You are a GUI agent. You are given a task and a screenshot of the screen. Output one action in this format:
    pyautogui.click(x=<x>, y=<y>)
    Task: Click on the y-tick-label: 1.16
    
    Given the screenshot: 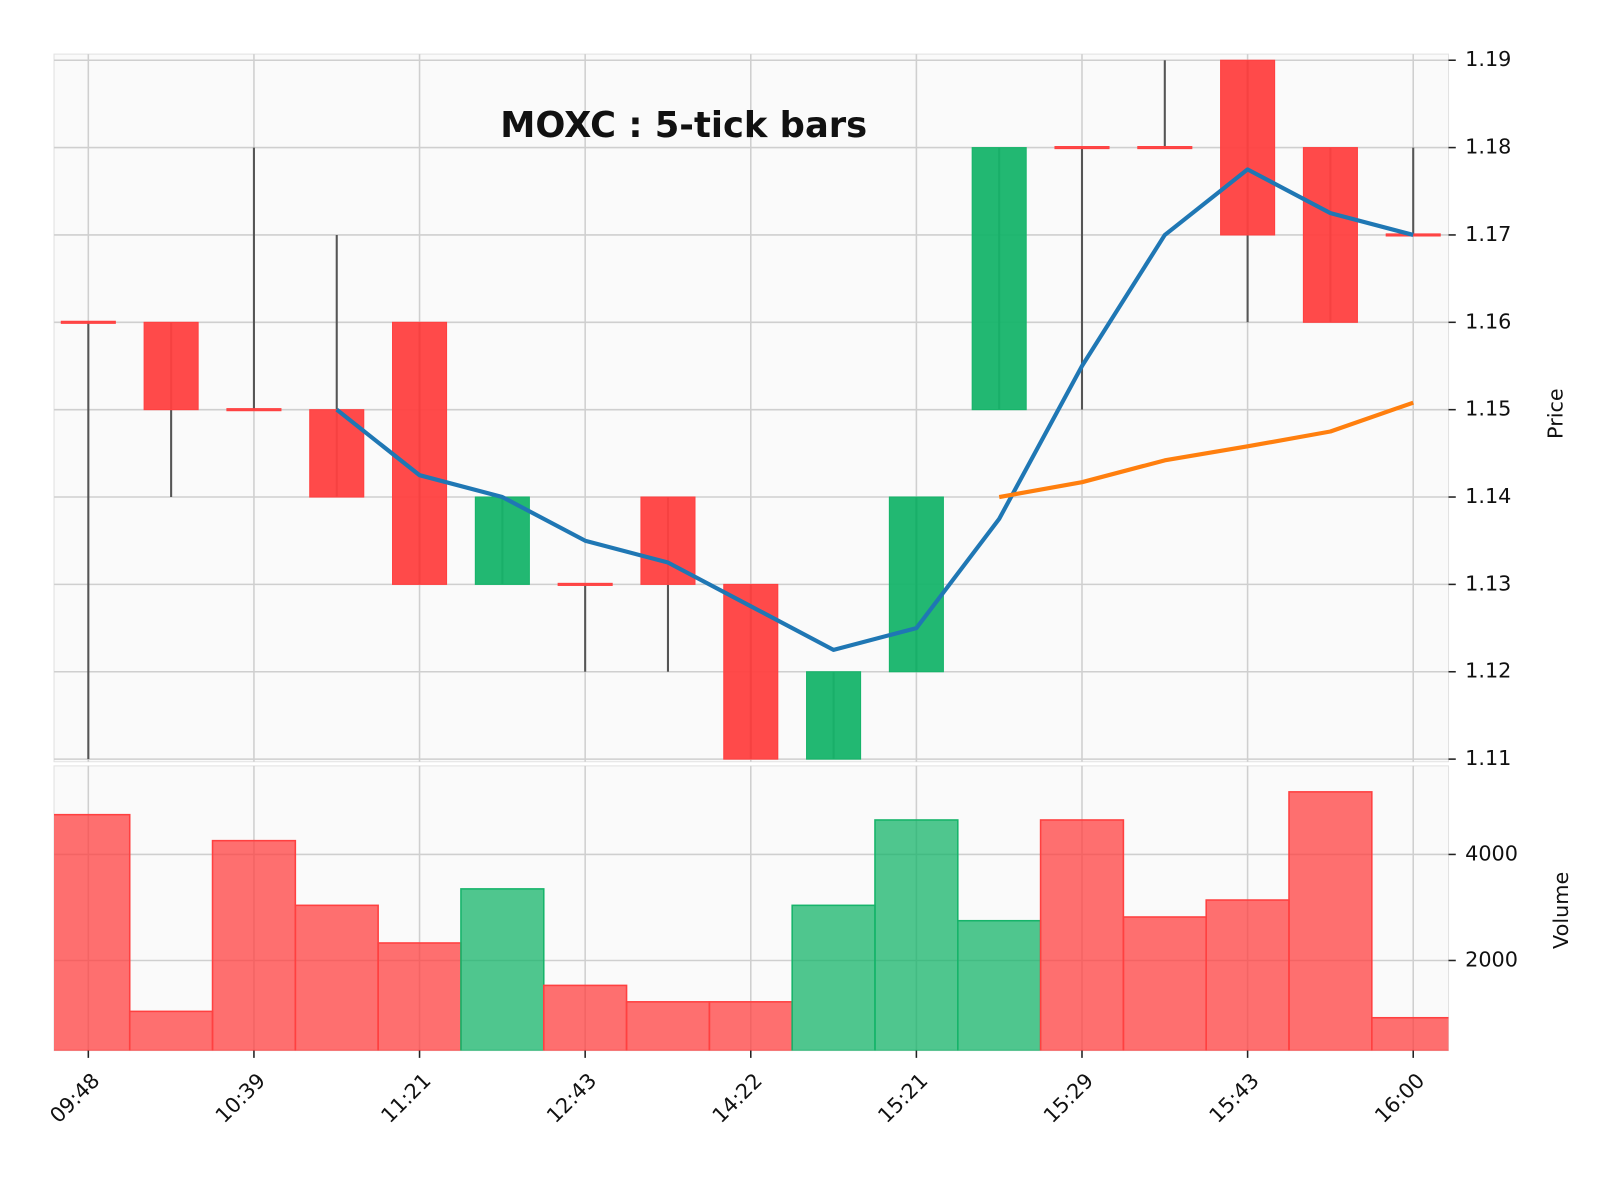 What is the action you would take?
    pyautogui.click(x=1488, y=321)
    